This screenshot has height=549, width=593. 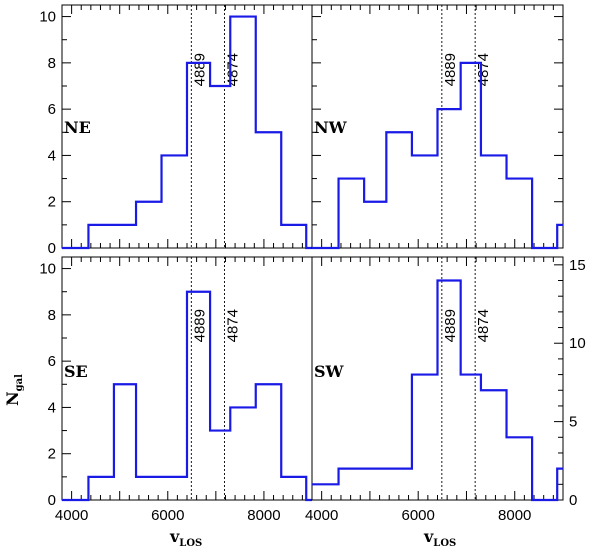 I want to click on x-axis-label-left: vLOS, so click(x=185, y=538).